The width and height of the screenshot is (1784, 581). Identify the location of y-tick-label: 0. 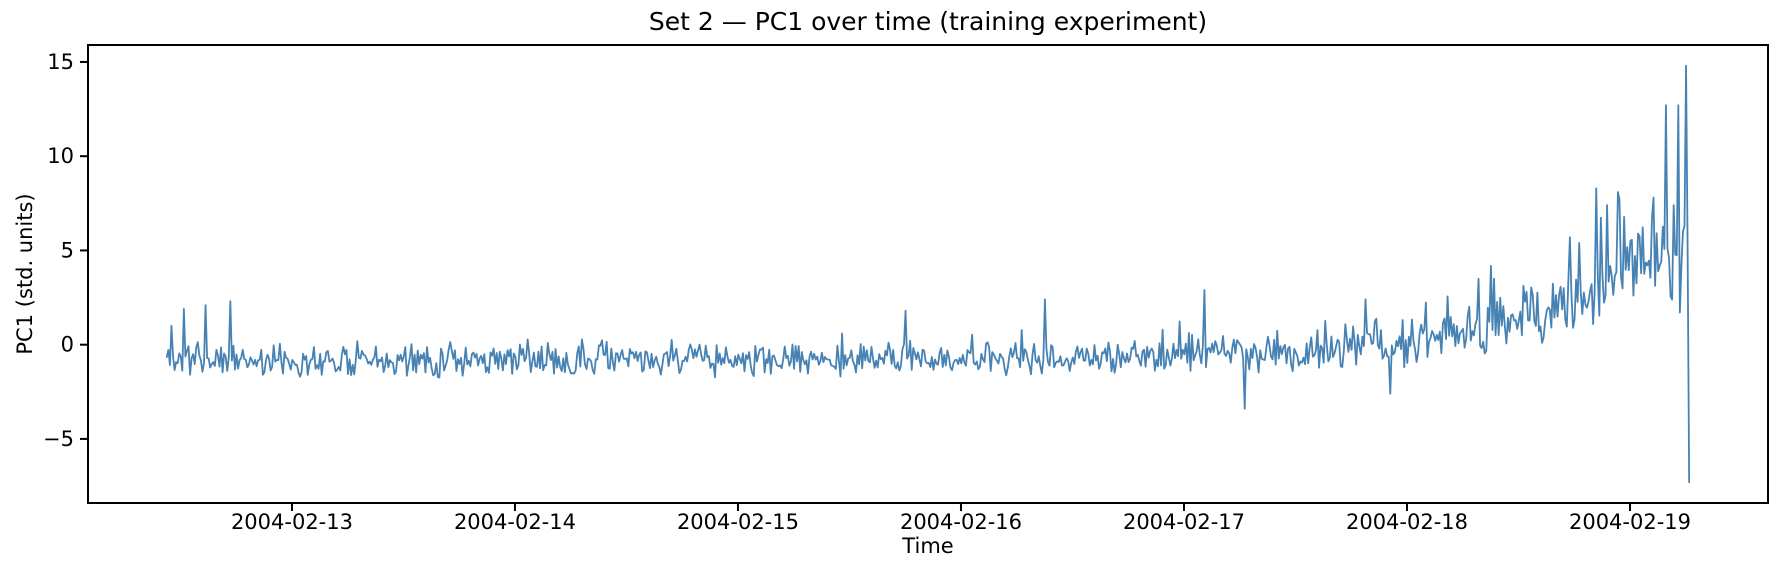
(67, 345).